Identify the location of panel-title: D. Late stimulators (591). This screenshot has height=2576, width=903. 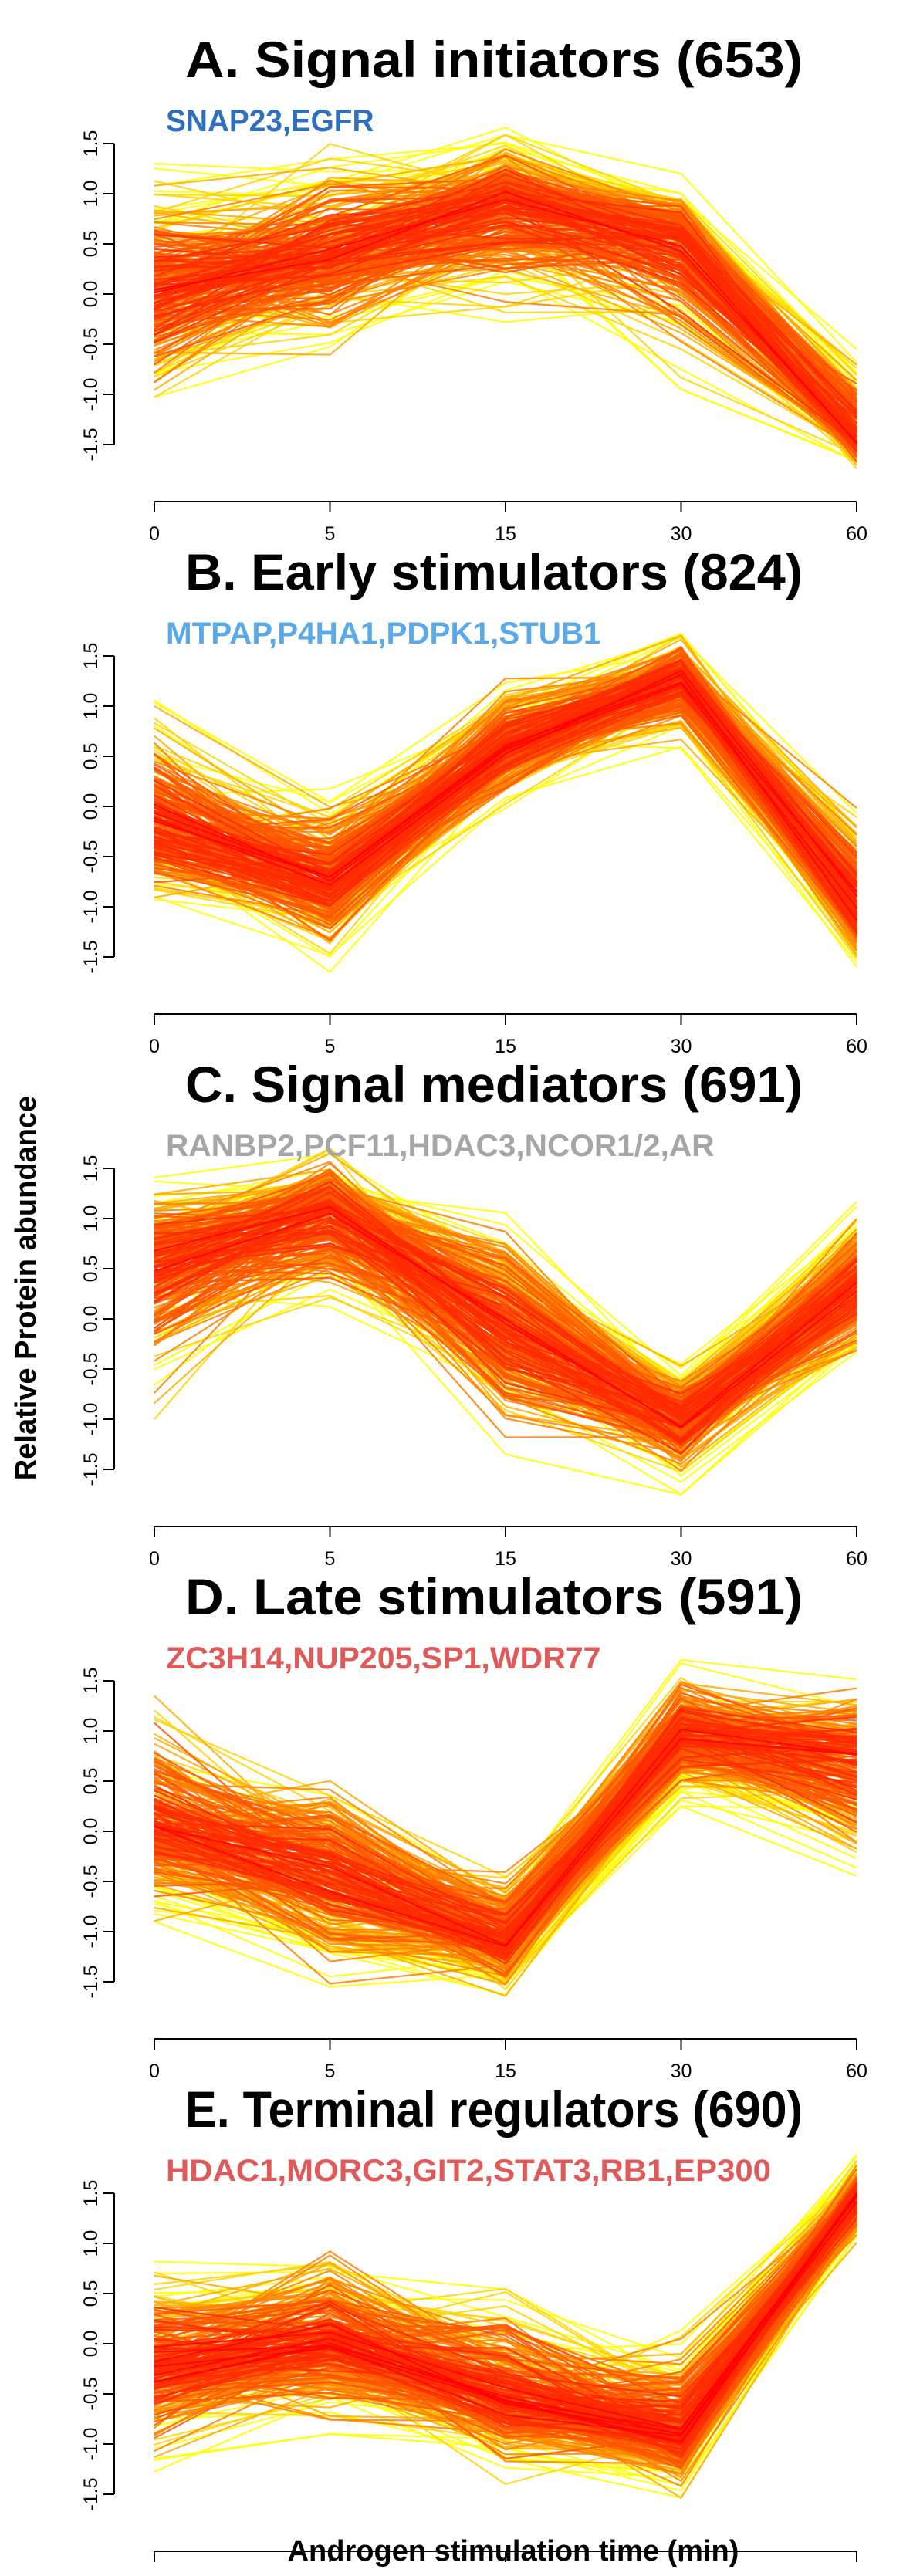
(494, 1596).